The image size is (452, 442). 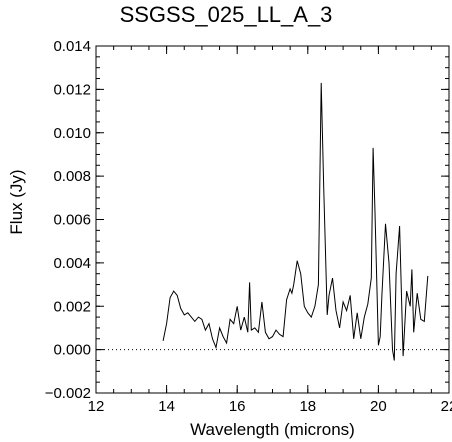 What do you see at coordinates (237, 406) in the screenshot?
I see `x-tick-label: 16` at bounding box center [237, 406].